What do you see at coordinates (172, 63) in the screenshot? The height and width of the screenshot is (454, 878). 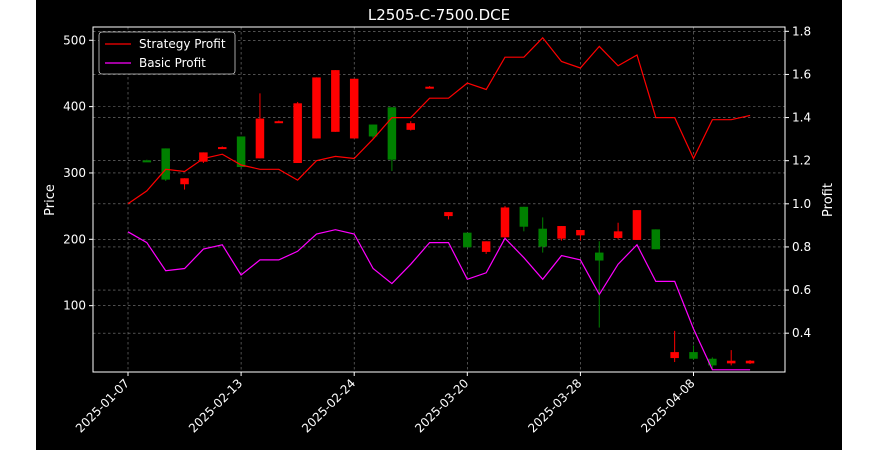 I see `legend-label-basic: Basic Profit` at bounding box center [172, 63].